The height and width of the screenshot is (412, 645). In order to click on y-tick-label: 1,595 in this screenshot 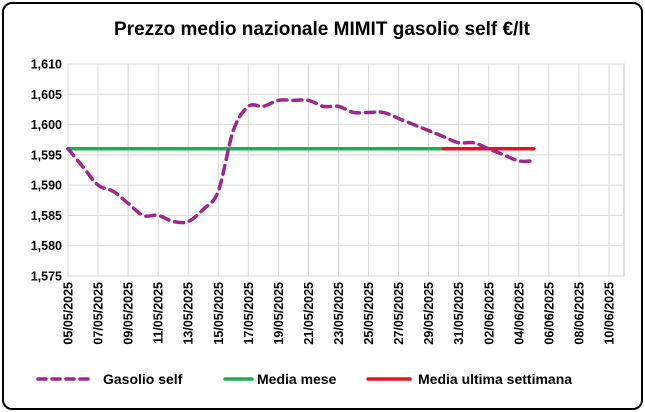, I will do `click(46, 155)`.